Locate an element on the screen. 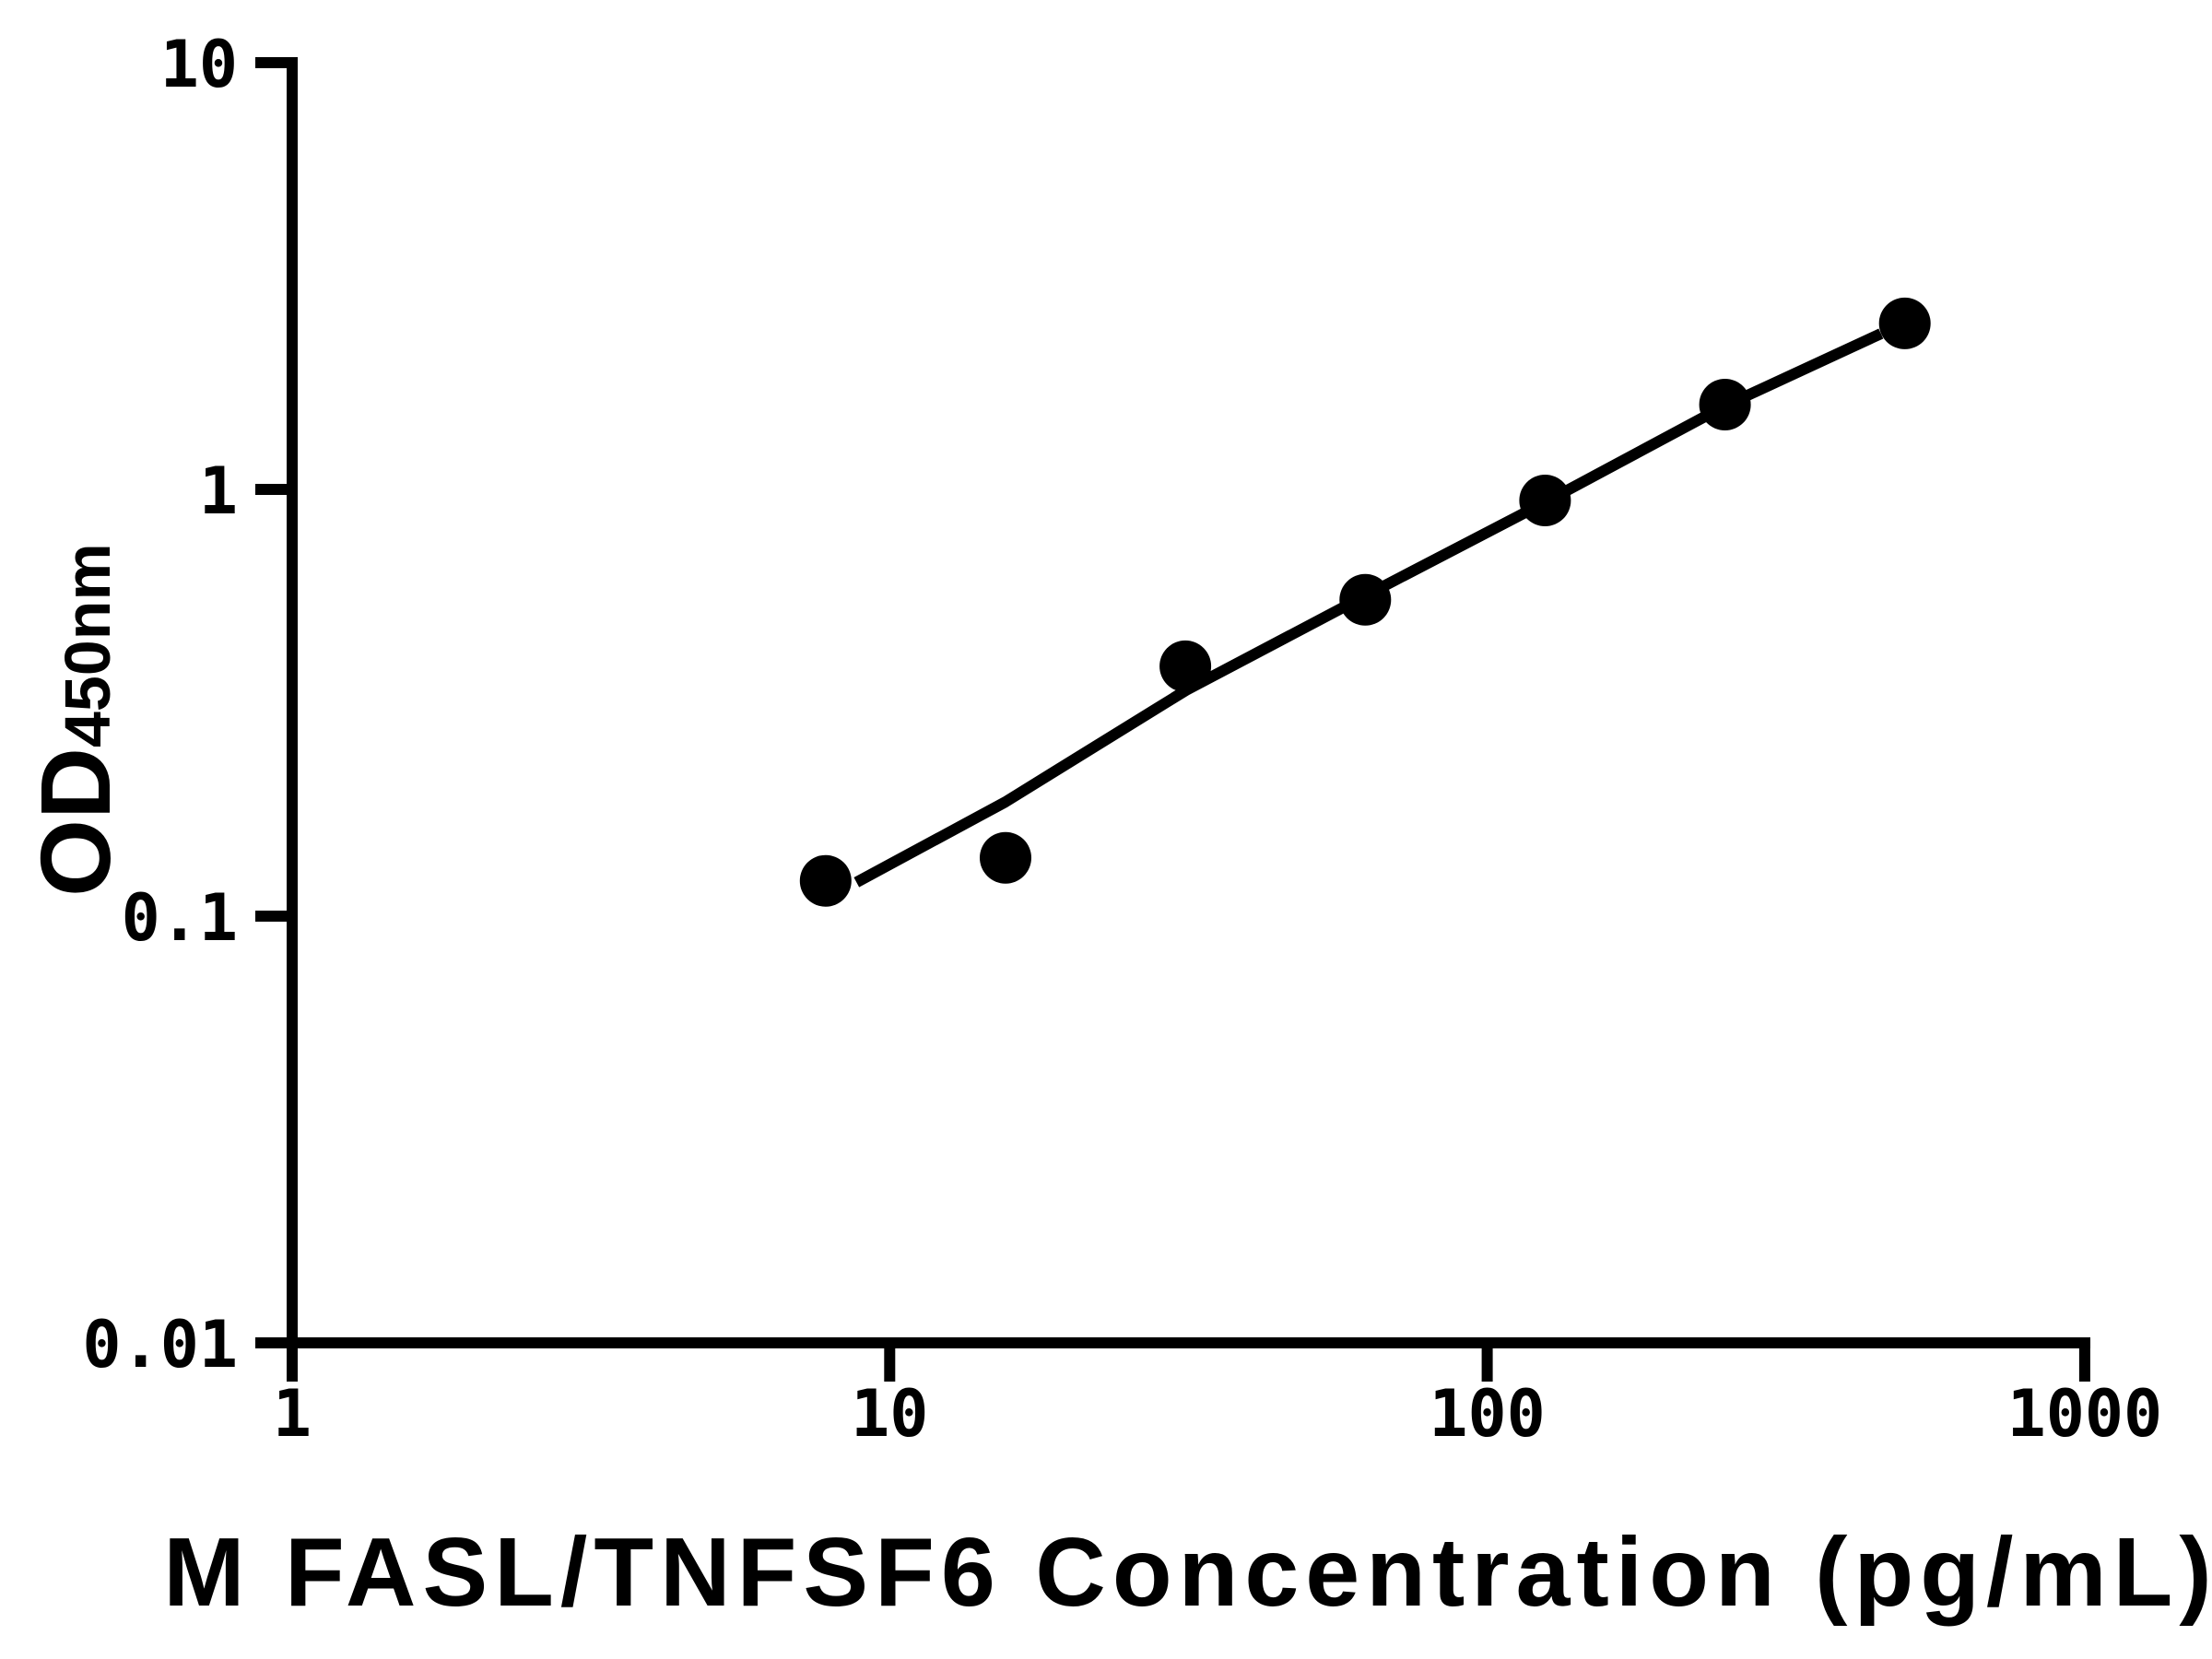 This screenshot has width=2212, height=1659. x-tick-label: 100 is located at coordinates (1487, 1414).